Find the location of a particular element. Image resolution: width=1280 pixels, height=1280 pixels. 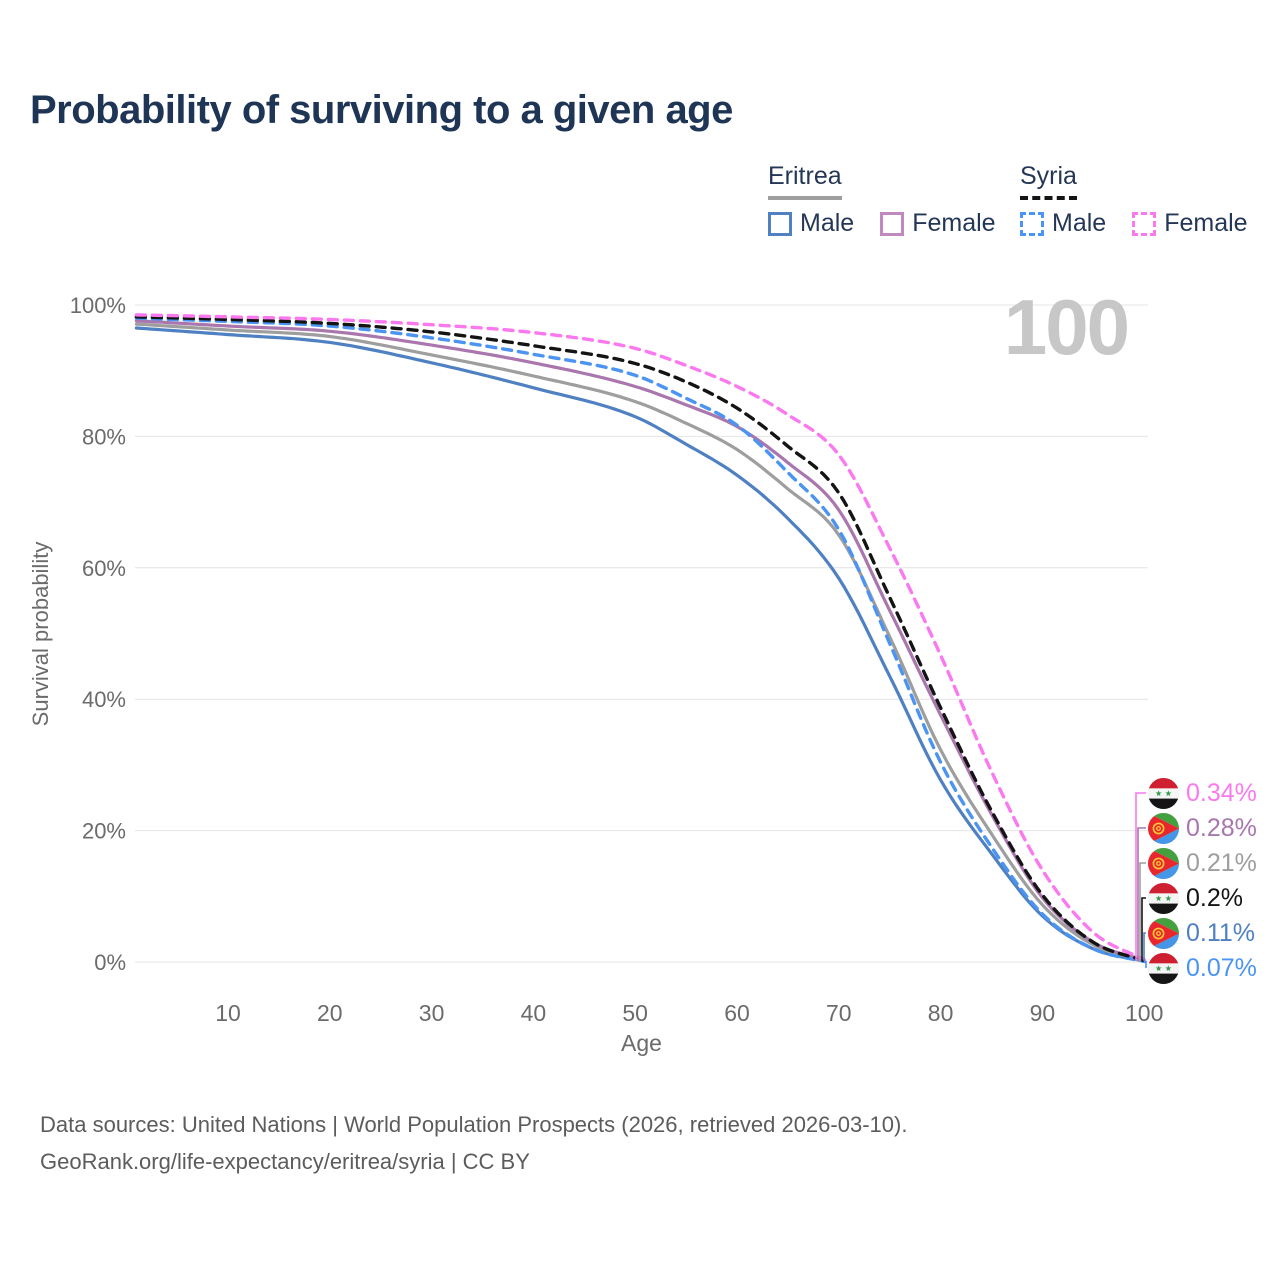

x-tick-label: 100 is located at coordinates (1144, 1013).